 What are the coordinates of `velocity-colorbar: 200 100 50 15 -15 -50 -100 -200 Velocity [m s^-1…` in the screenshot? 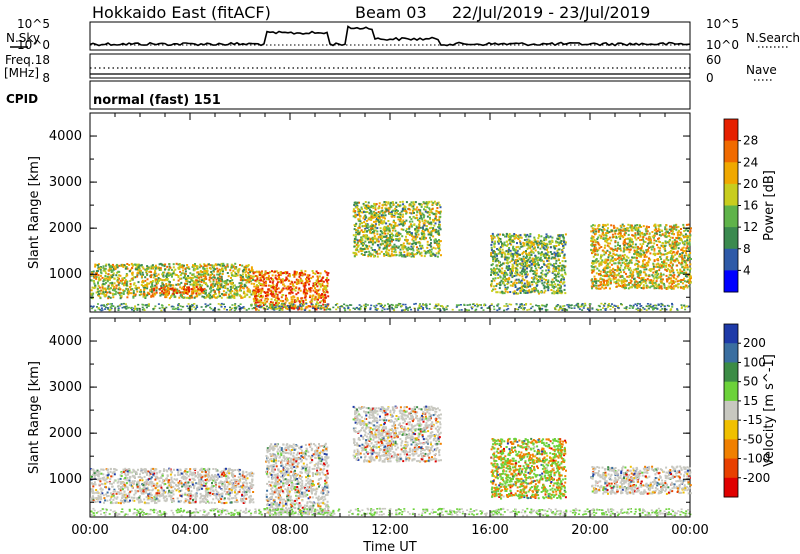 It's located at (750, 410).